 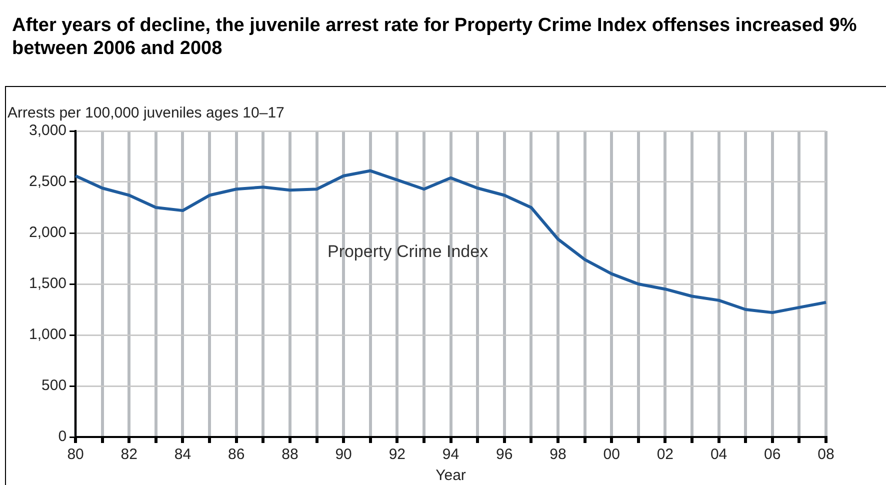 What do you see at coordinates (611, 455) in the screenshot?
I see `x-tick-label: 00` at bounding box center [611, 455].